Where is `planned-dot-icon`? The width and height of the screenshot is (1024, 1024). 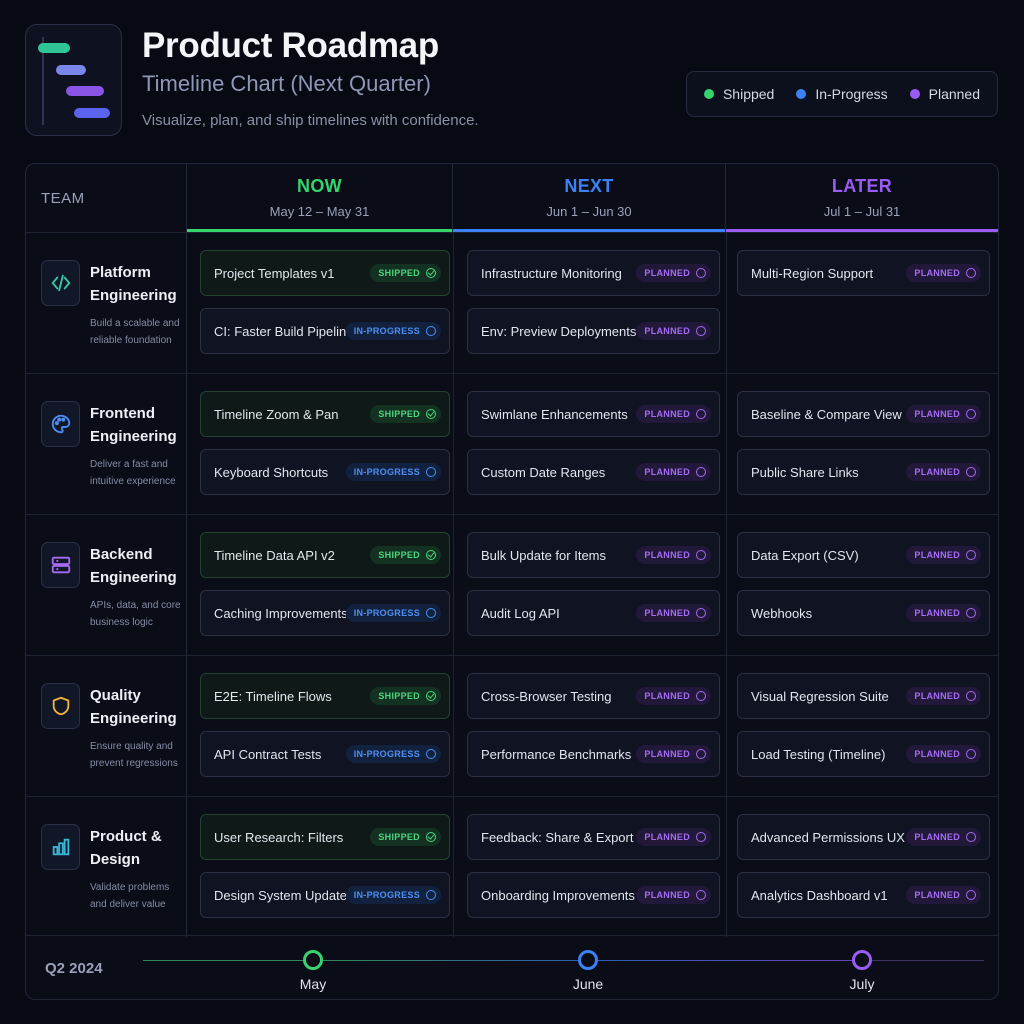
planned-dot-icon is located at coordinates (914, 94).